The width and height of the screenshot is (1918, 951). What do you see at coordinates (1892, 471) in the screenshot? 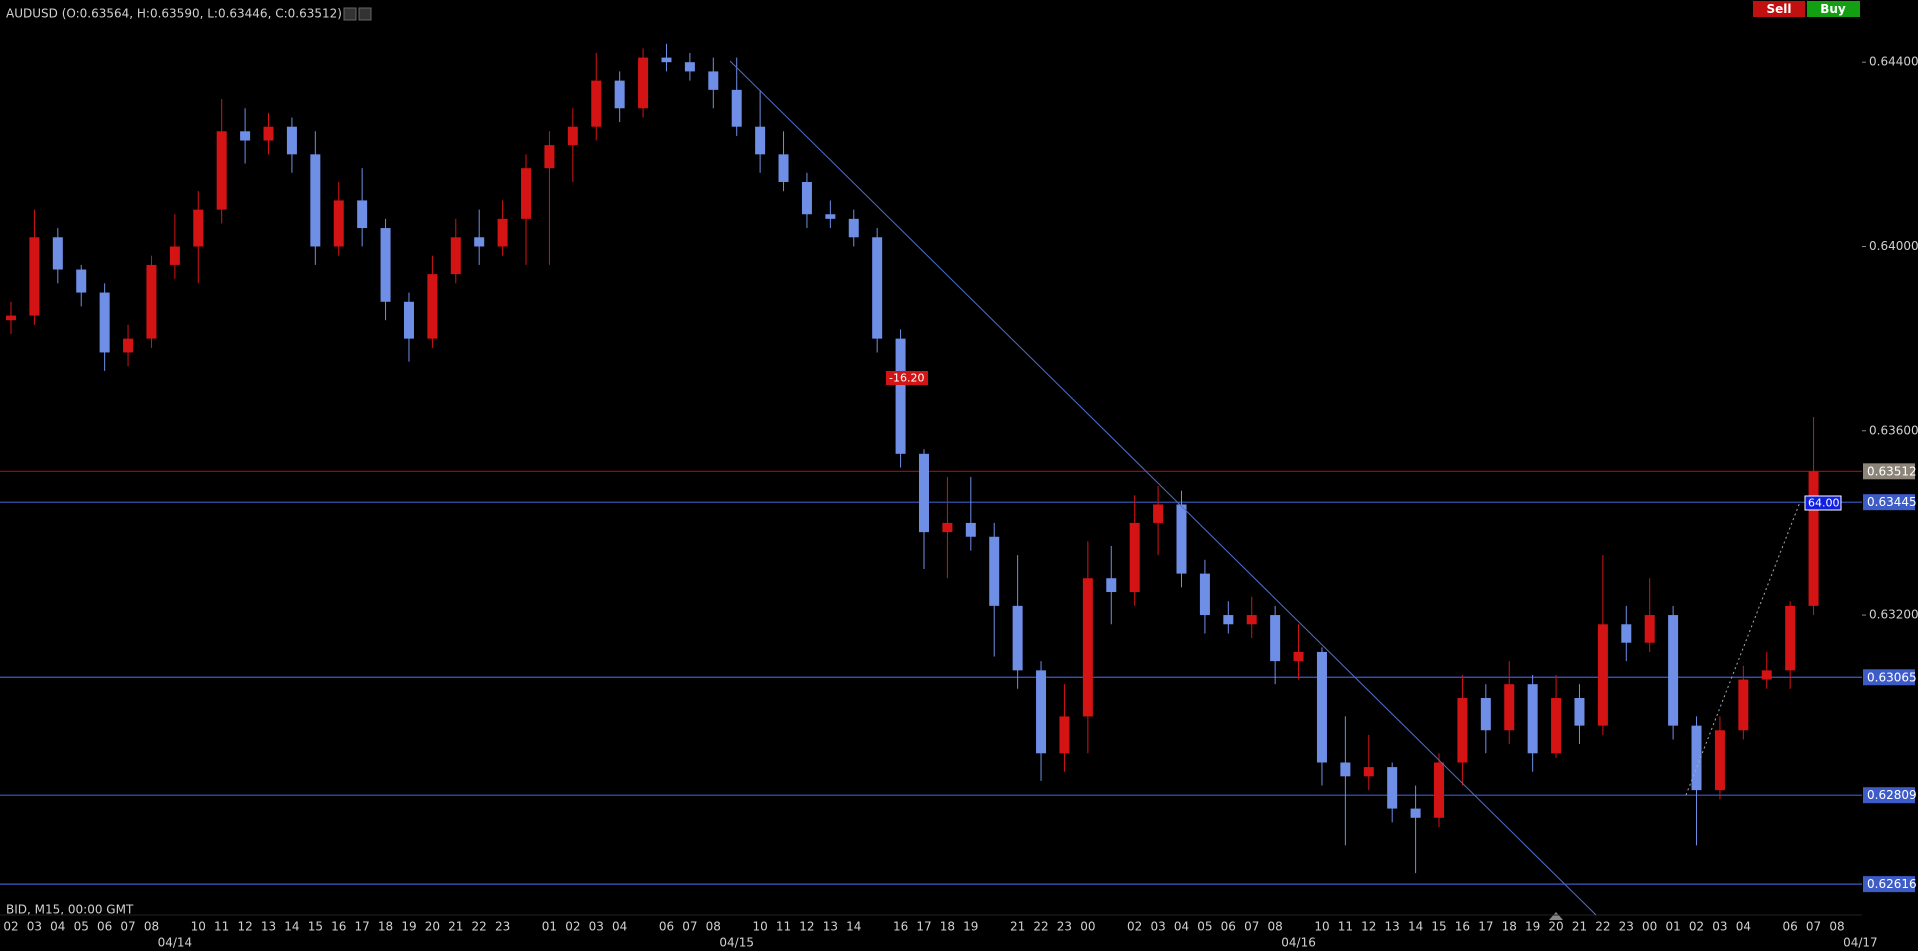
I see `level-label: 0.63512` at bounding box center [1892, 471].